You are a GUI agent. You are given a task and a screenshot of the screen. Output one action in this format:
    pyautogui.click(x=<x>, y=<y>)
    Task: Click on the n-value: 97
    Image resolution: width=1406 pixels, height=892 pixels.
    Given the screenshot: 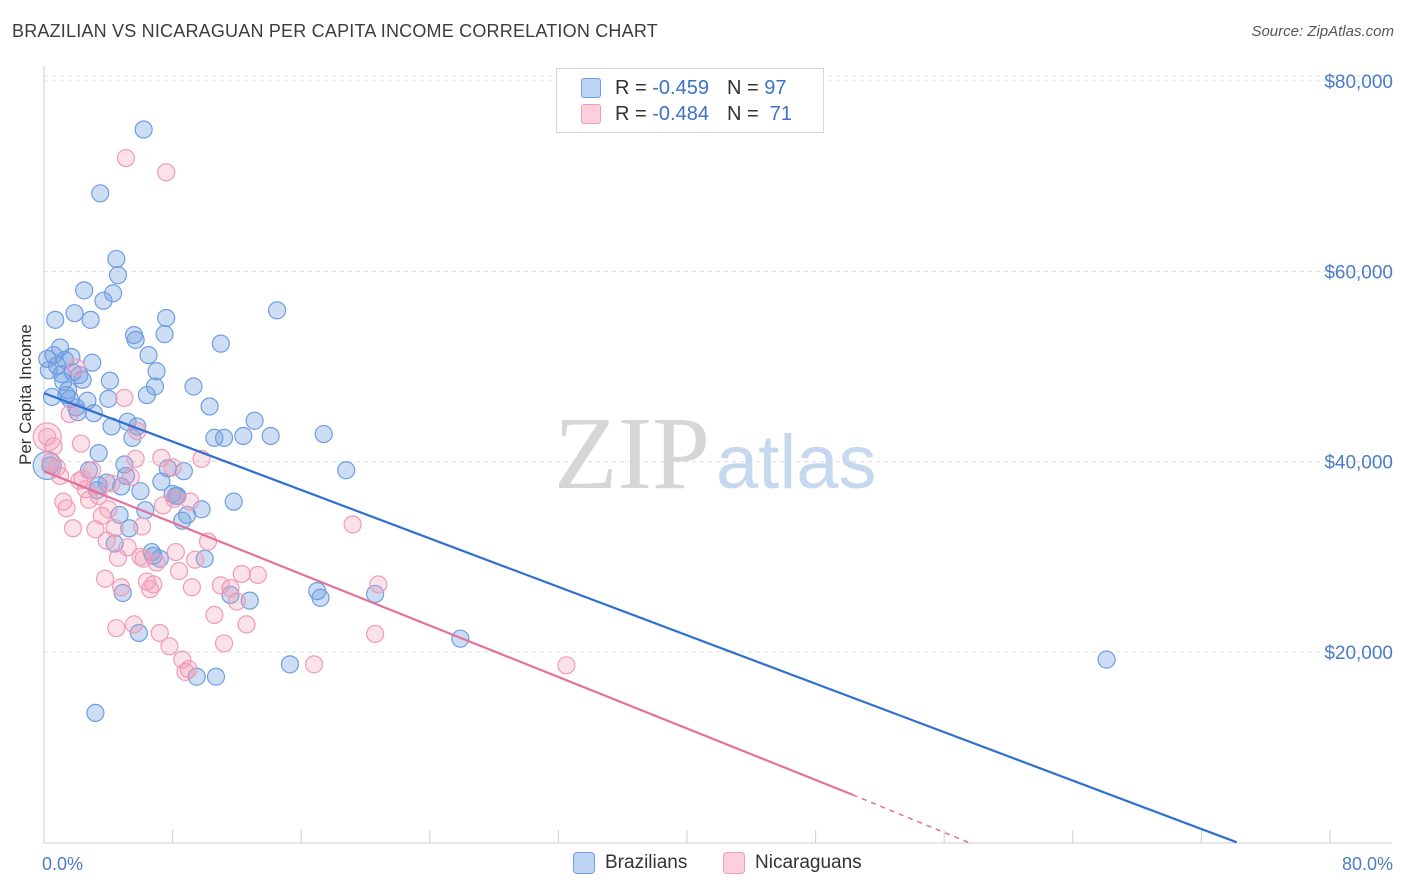 What is the action you would take?
    pyautogui.click(x=775, y=87)
    